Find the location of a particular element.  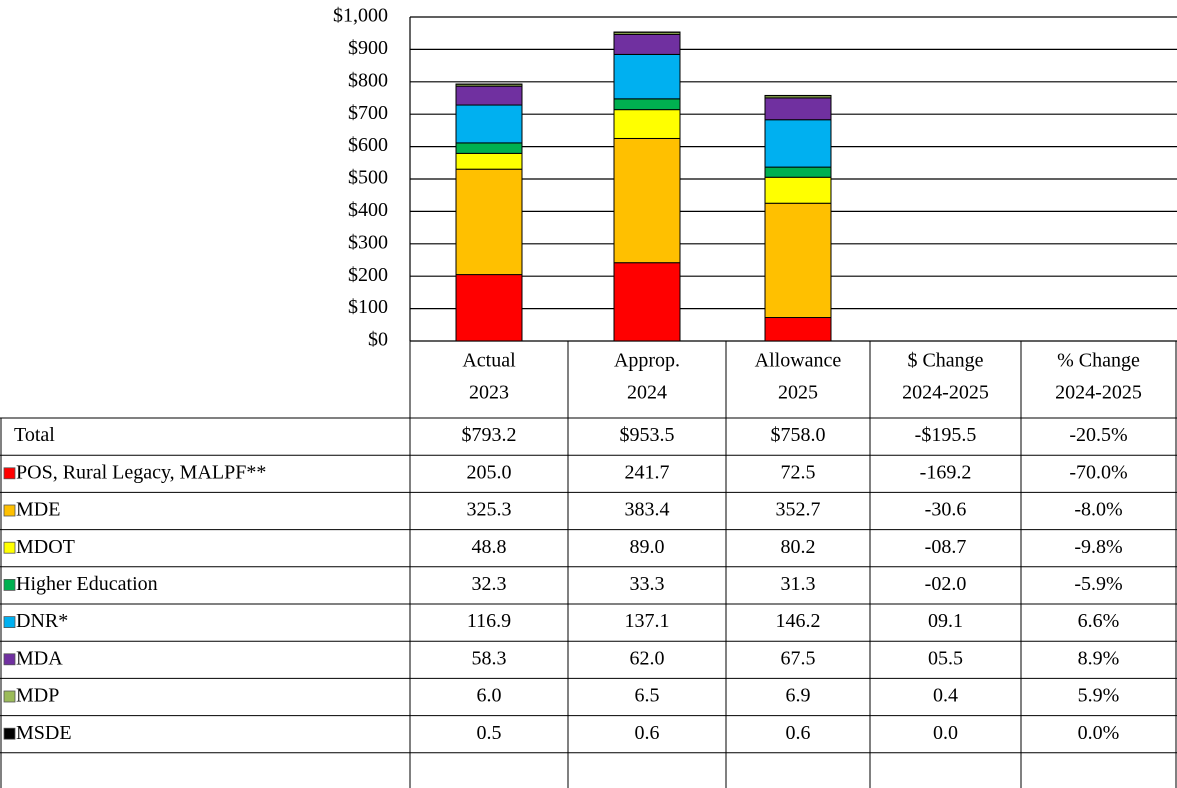

table-cell: 146.2 is located at coordinates (798, 621).